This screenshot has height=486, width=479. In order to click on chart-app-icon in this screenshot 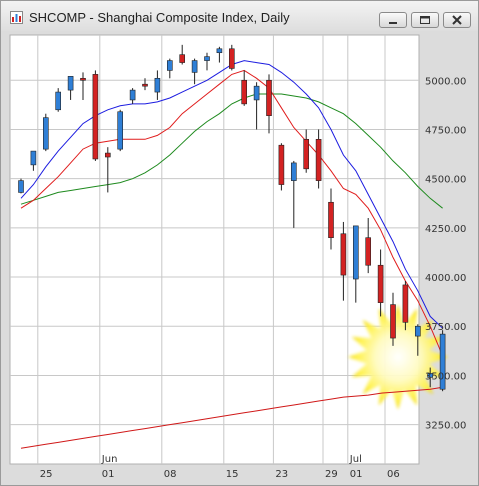, I will do `click(16, 17)`.